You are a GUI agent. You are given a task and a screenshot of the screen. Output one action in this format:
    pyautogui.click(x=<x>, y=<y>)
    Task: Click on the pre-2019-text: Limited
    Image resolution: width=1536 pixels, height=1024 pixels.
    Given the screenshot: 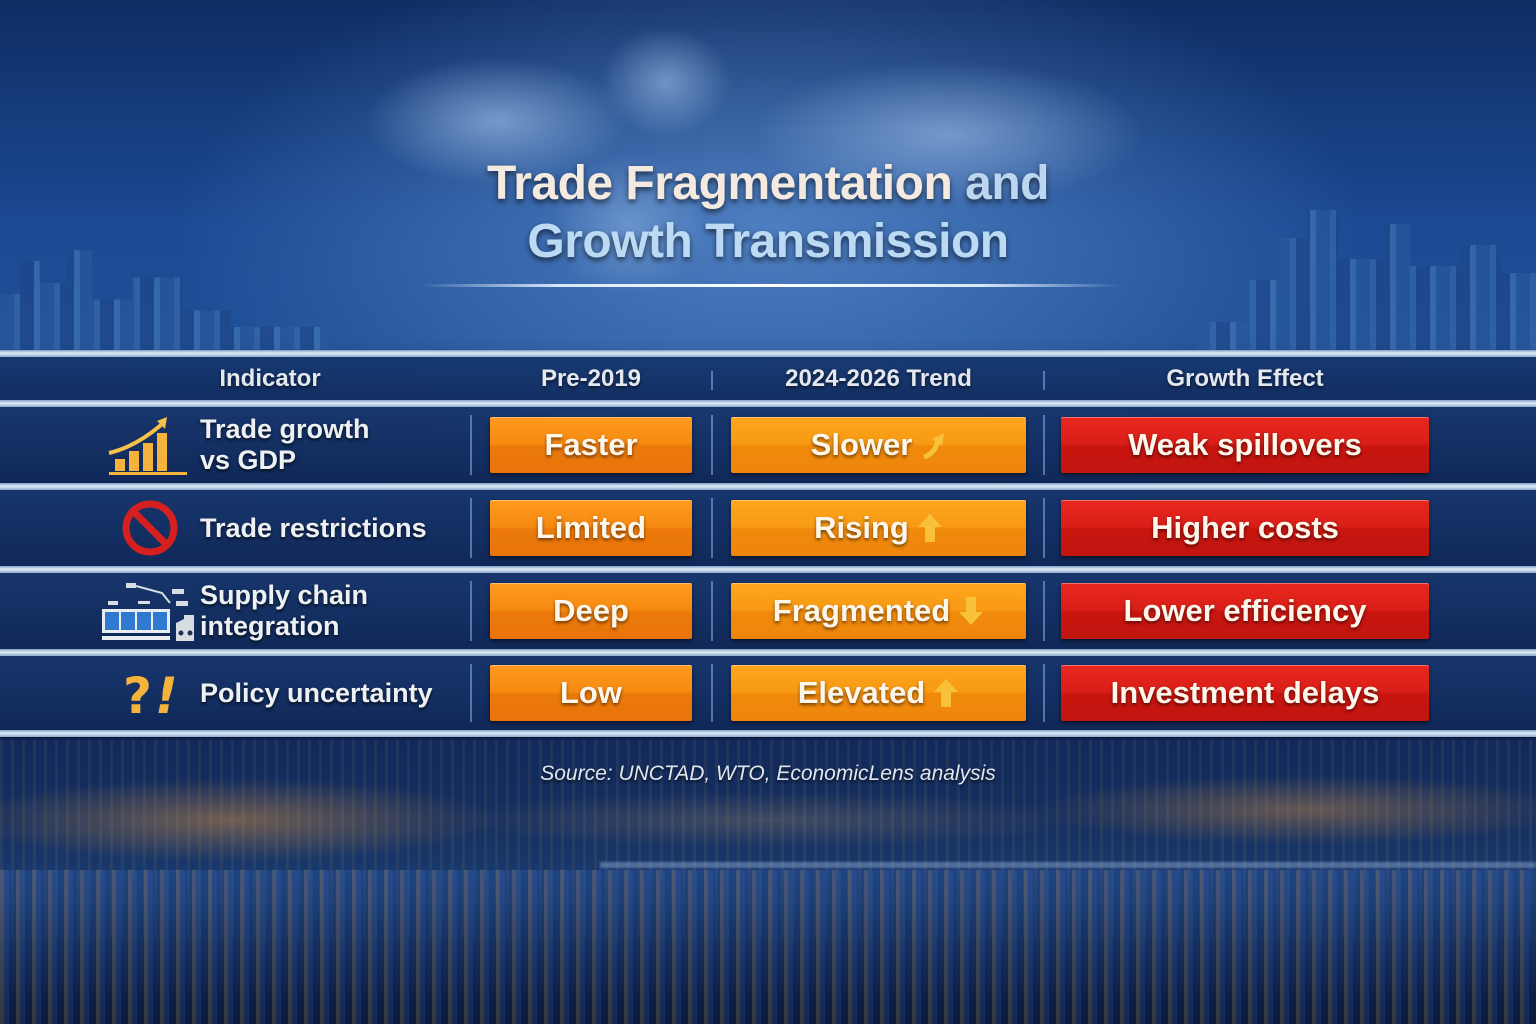 What is the action you would take?
    pyautogui.click(x=591, y=527)
    